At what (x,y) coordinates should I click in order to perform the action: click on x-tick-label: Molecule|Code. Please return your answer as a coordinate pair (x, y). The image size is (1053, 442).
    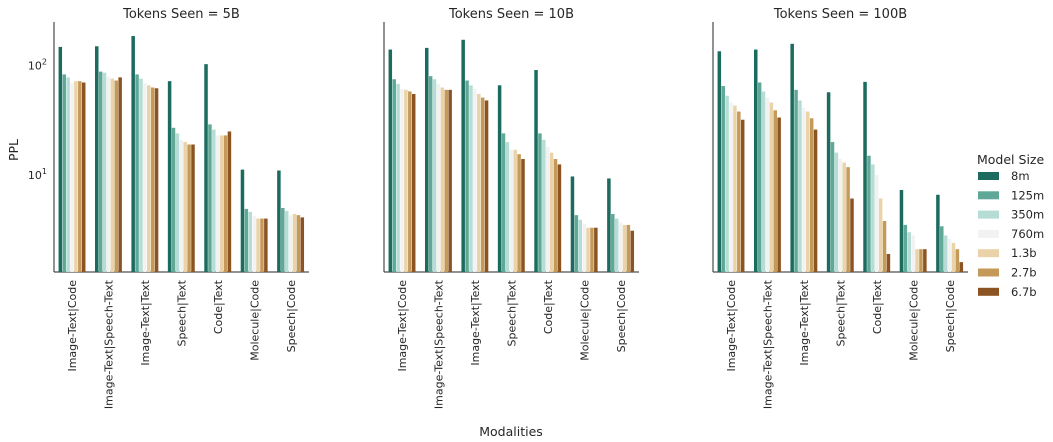
    Looking at the image, I should click on (584, 320).